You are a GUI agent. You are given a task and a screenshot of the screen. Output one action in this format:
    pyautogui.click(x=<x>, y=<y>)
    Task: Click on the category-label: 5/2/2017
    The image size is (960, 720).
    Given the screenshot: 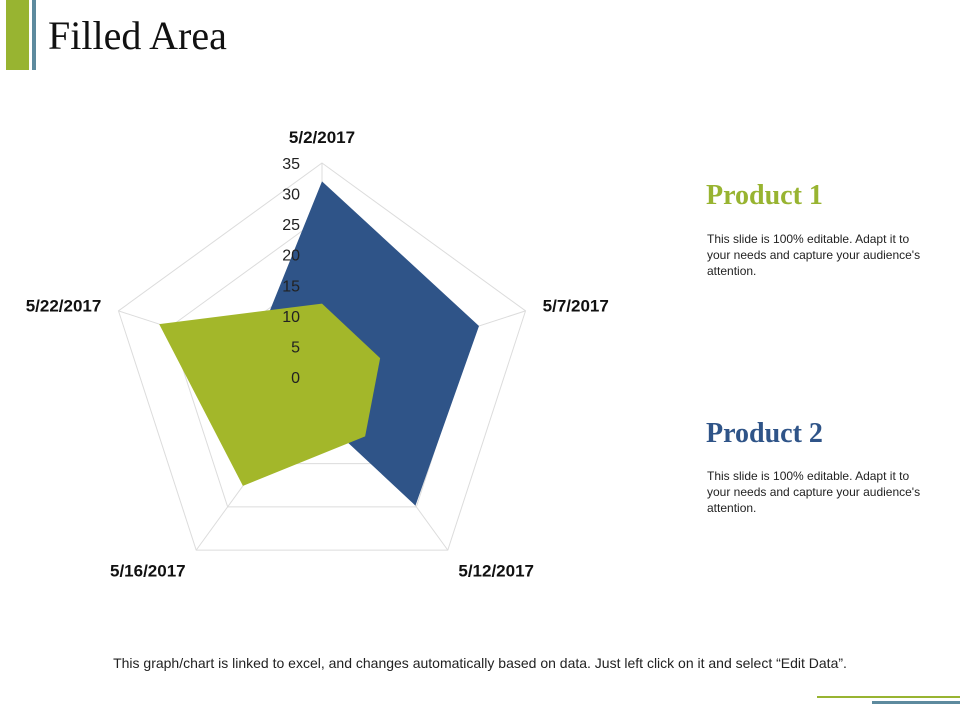 What is the action you would take?
    pyautogui.click(x=322, y=137)
    